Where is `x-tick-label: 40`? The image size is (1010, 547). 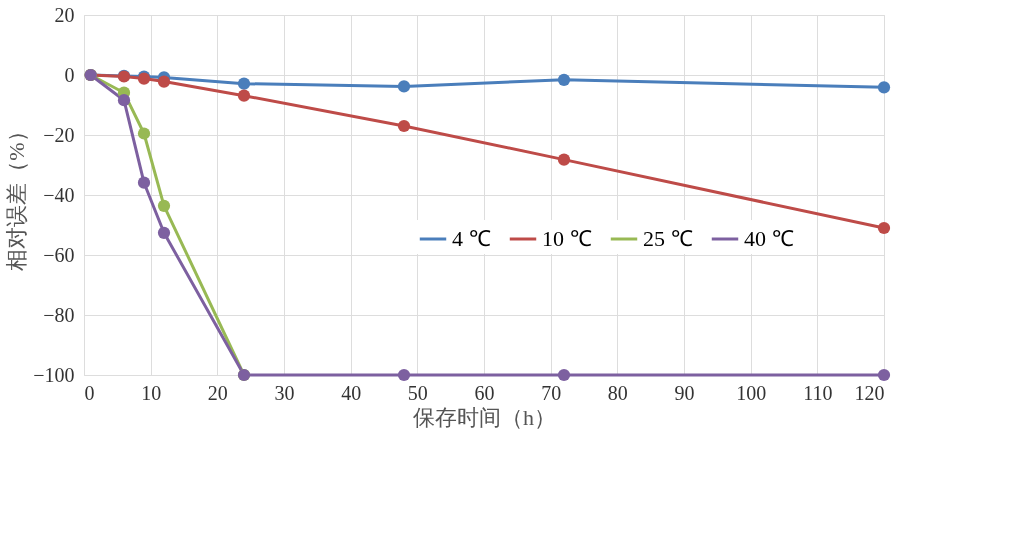 x-tick-label: 40 is located at coordinates (351, 392).